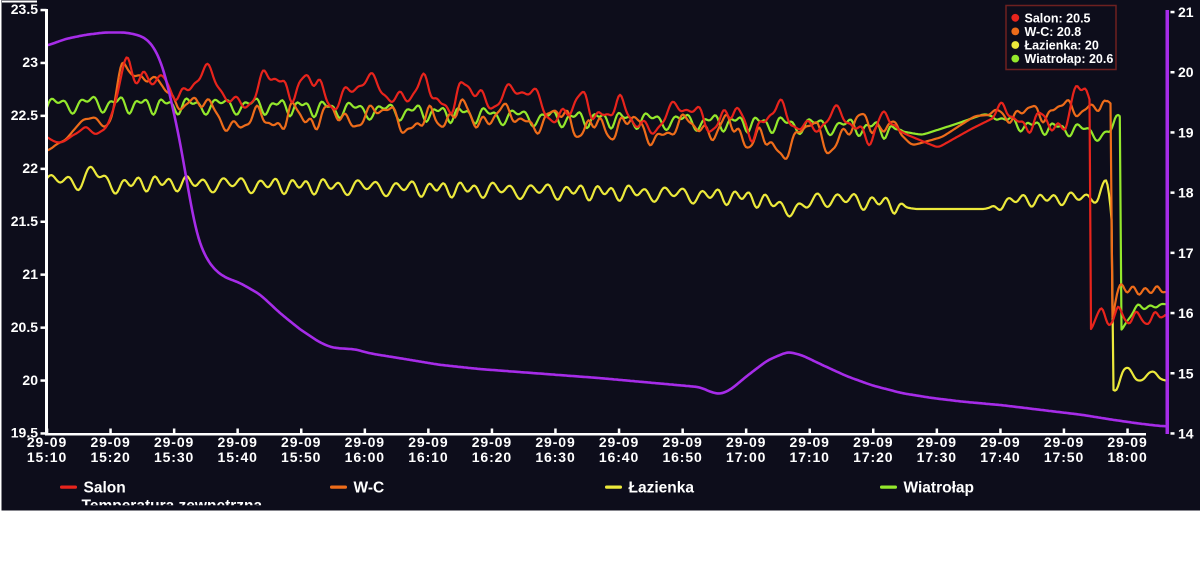  I want to click on svg-text: Wiatrołap: 20.6, so click(1069, 59).